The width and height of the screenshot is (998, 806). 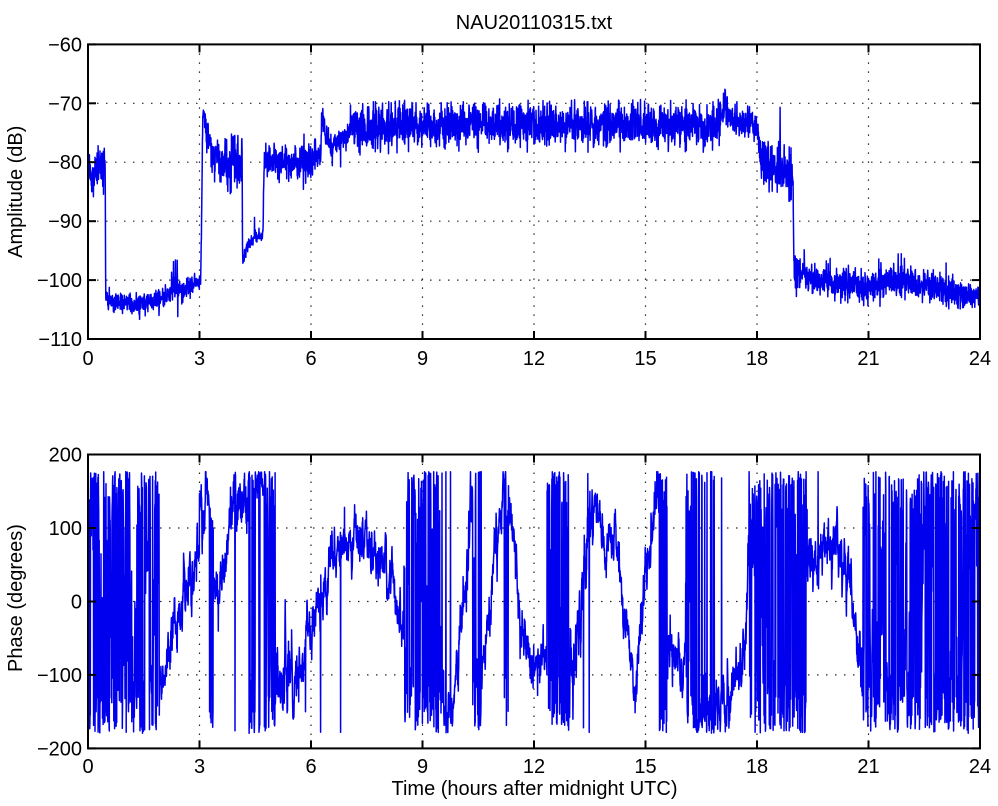 What do you see at coordinates (534, 23) in the screenshot?
I see `svg-text: NAU20110315.txt` at bounding box center [534, 23].